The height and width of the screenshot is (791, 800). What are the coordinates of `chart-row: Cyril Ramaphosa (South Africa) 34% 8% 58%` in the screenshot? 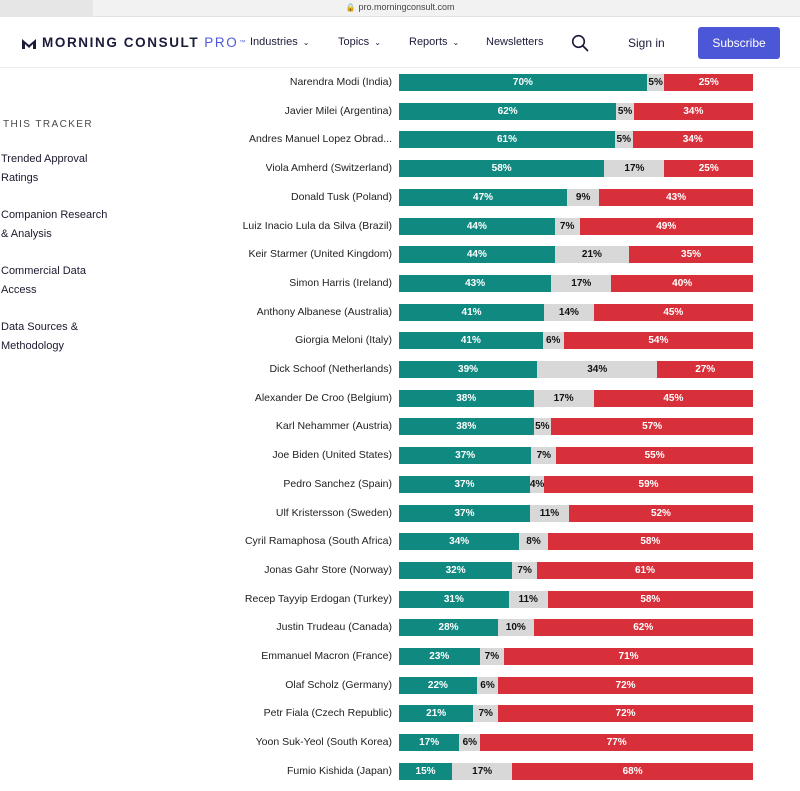 It's located at (400, 541).